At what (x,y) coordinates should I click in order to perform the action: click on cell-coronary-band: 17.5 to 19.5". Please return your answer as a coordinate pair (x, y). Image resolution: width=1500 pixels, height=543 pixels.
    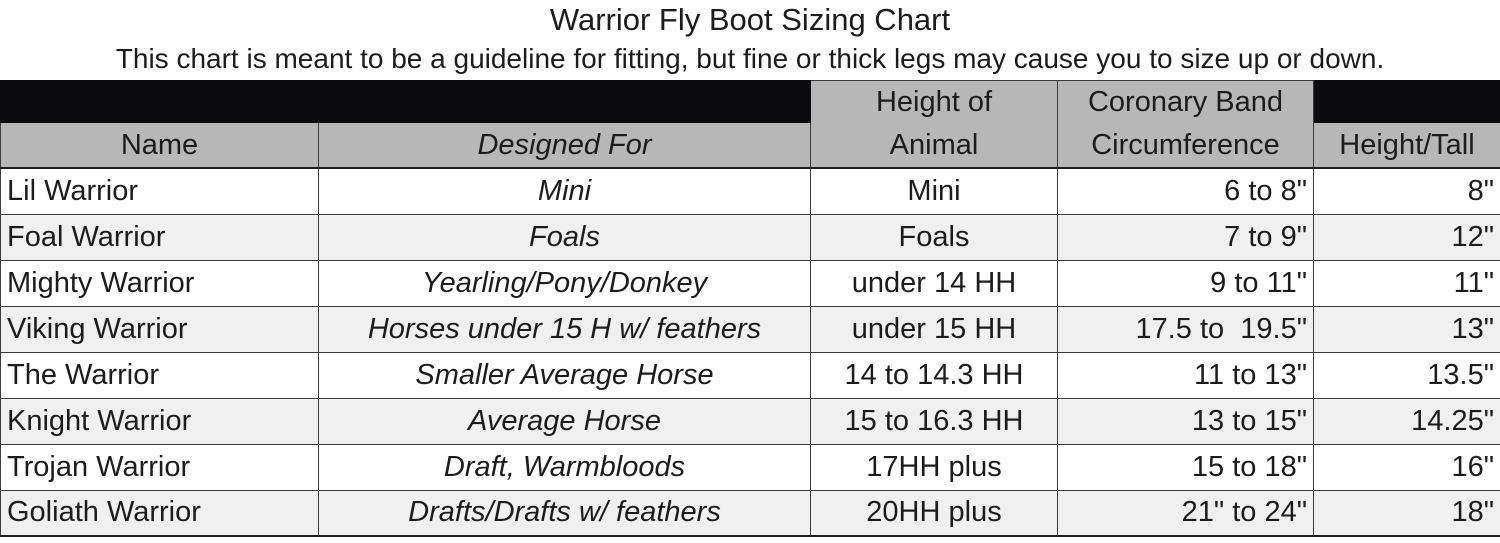
    Looking at the image, I should click on (1185, 329).